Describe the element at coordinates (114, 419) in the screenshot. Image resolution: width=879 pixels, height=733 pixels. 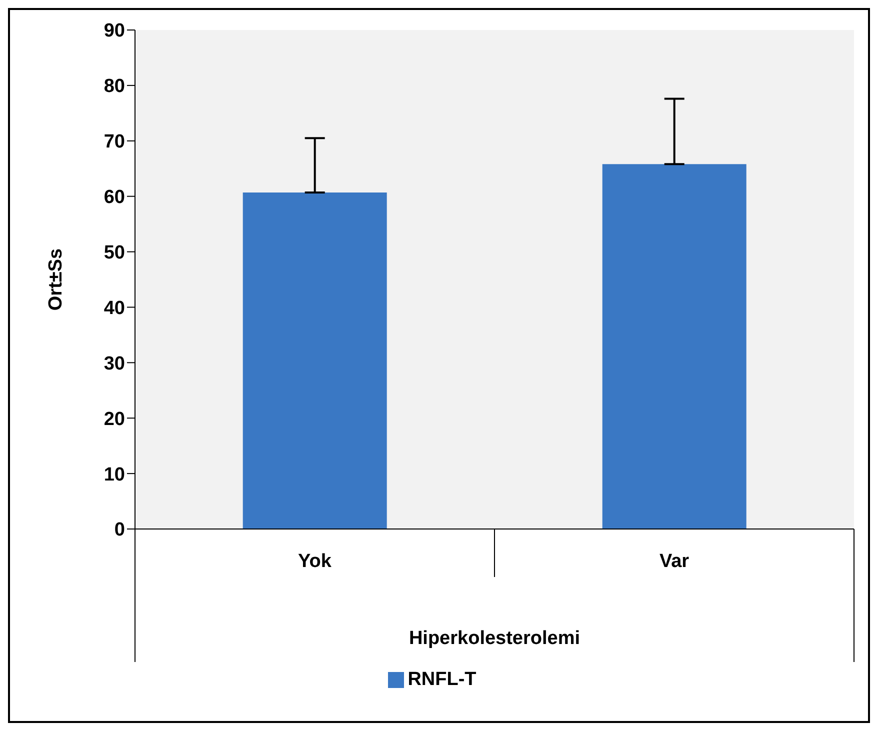
I see `y-tick-label: 20` at that location.